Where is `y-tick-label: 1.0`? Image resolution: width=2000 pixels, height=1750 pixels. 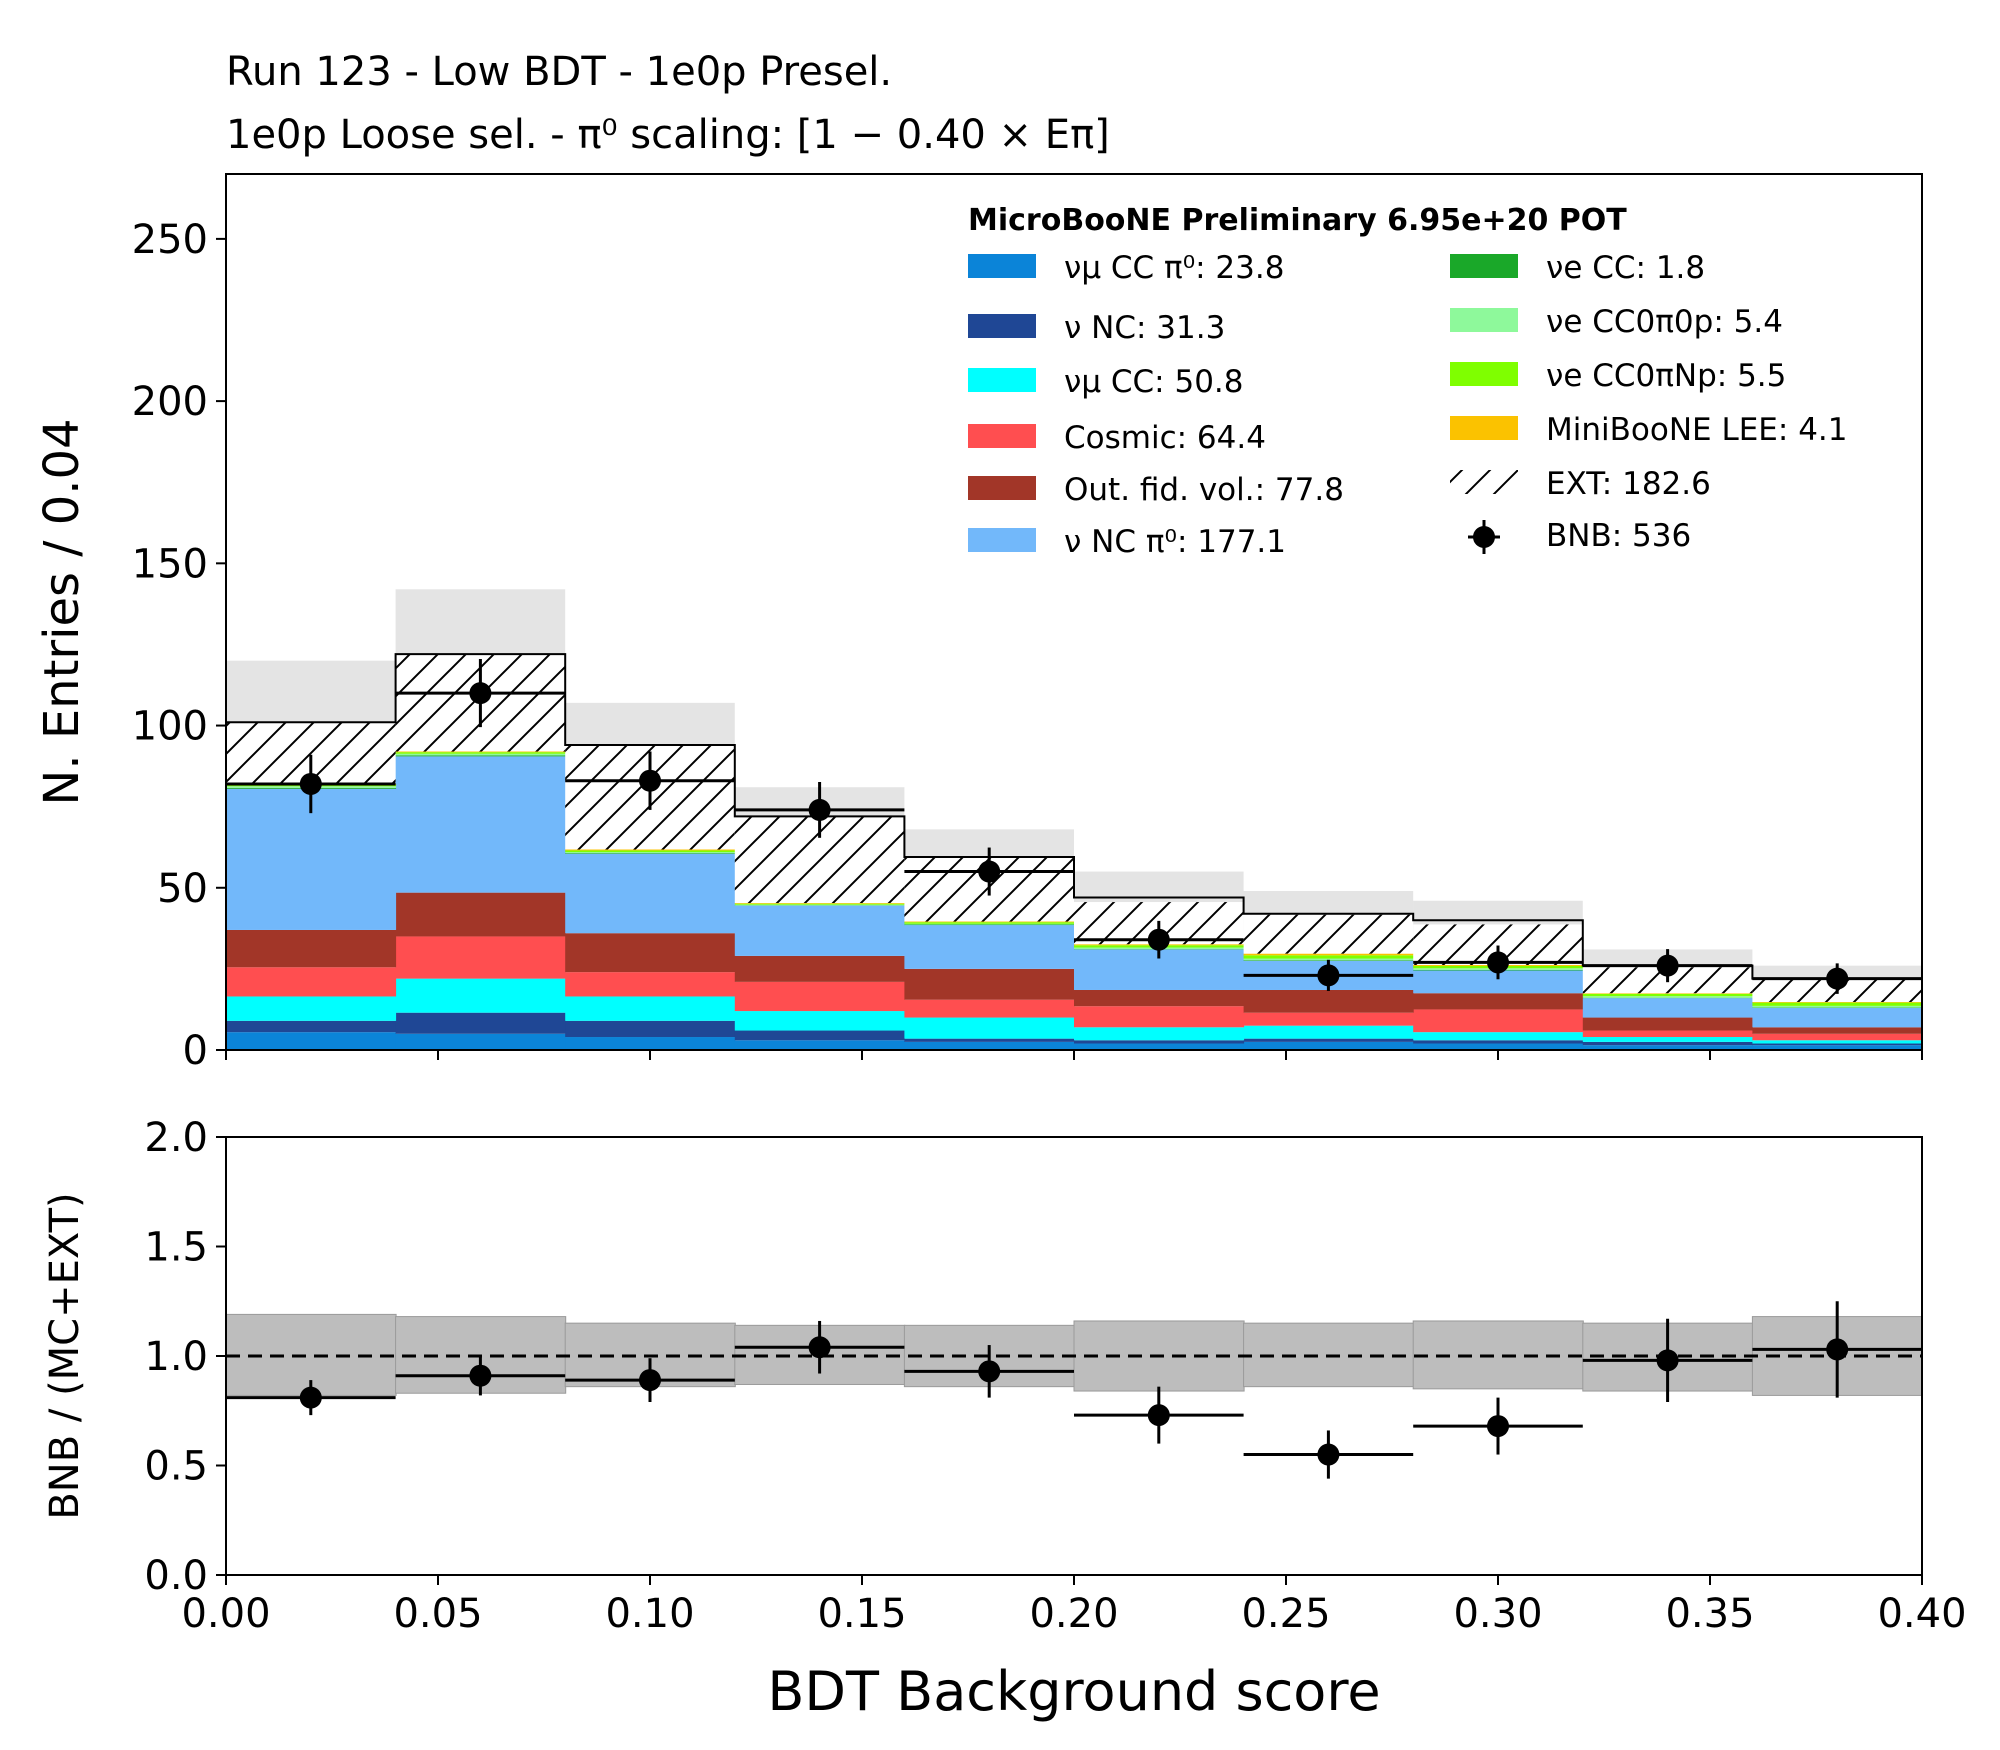
y-tick-label: 1.0 is located at coordinates (176, 1357).